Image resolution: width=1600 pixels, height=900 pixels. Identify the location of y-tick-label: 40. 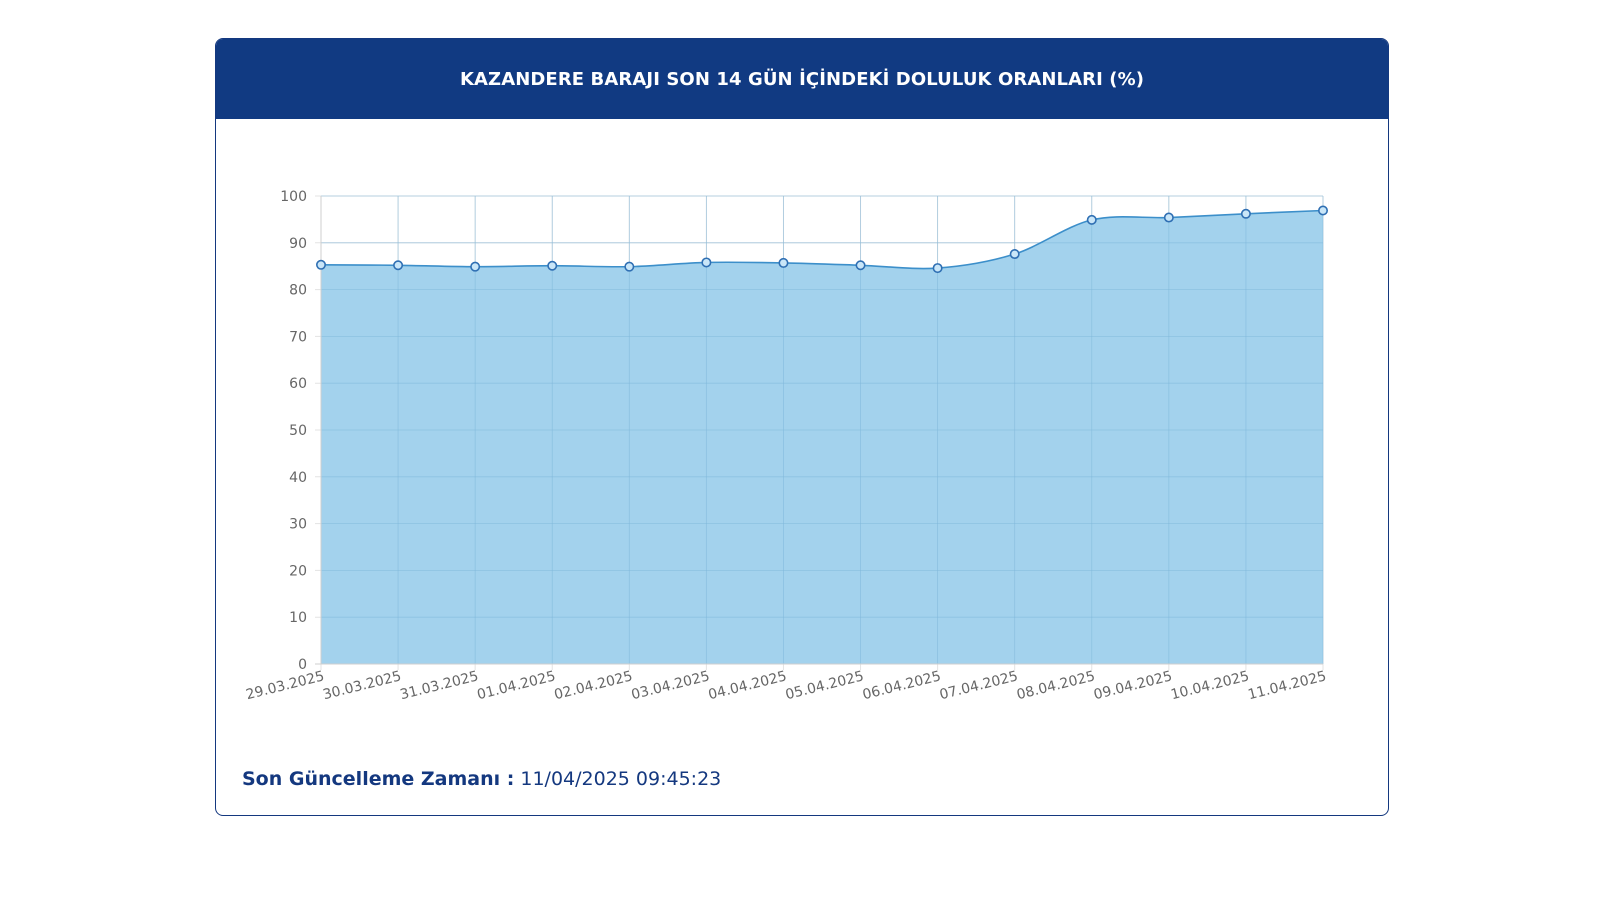
(298, 478).